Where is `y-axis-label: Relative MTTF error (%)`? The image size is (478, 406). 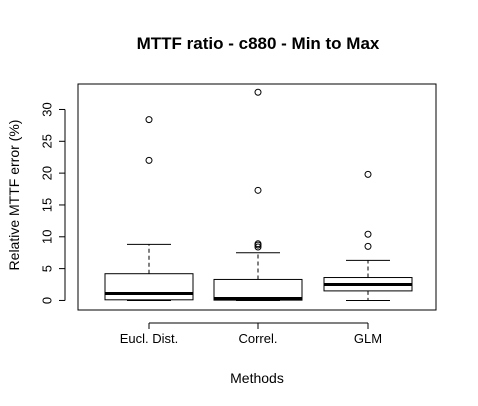
y-axis-label: Relative MTTF error (%) is located at coordinates (14, 195).